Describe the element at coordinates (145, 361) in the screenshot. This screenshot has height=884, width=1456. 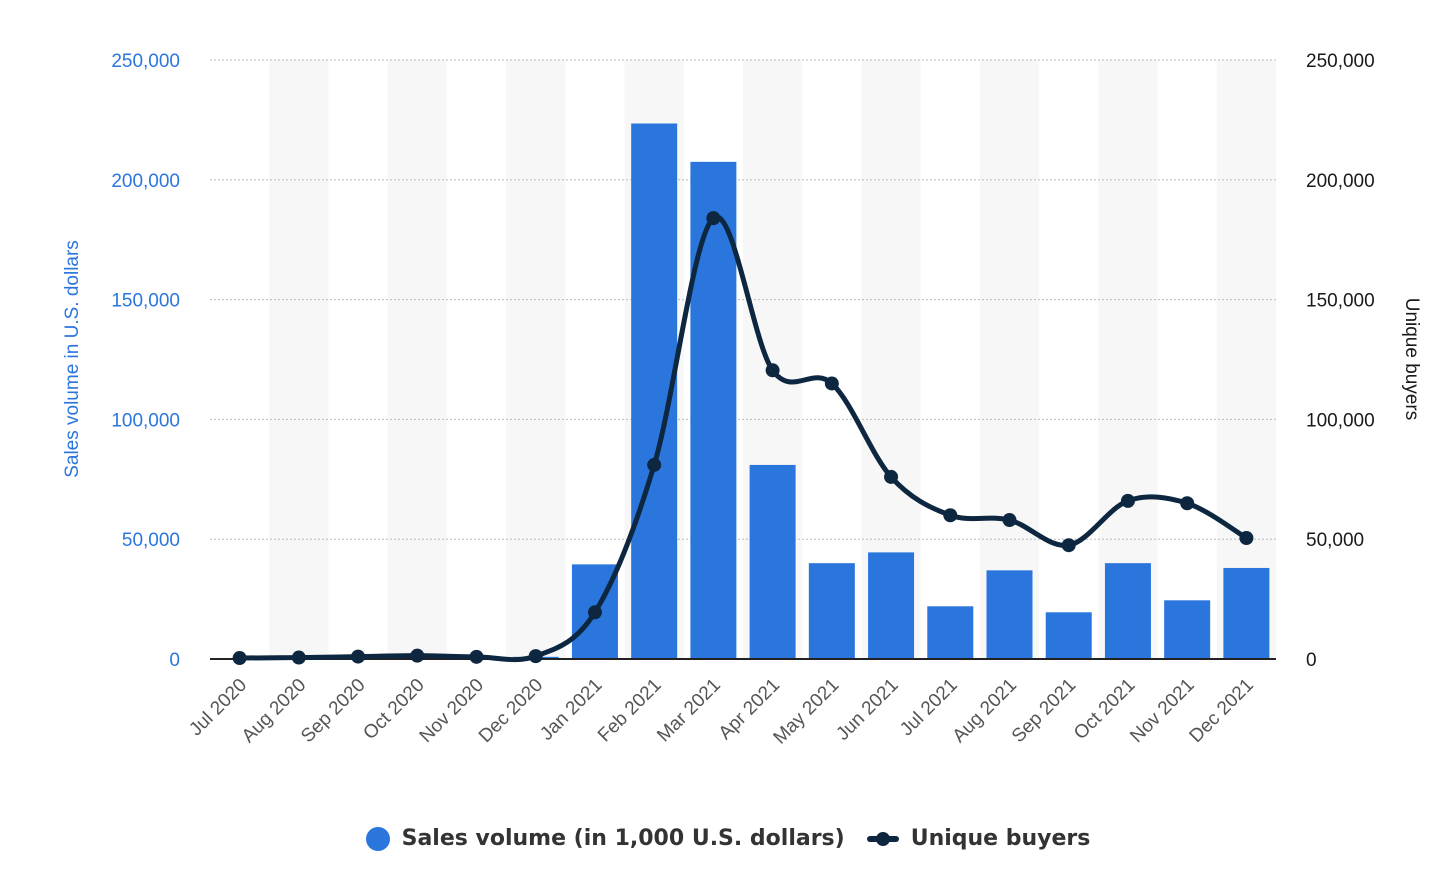
I see `left-axis-ticks: 0 50,000 100,000 150,000 200,000 250,000` at that location.